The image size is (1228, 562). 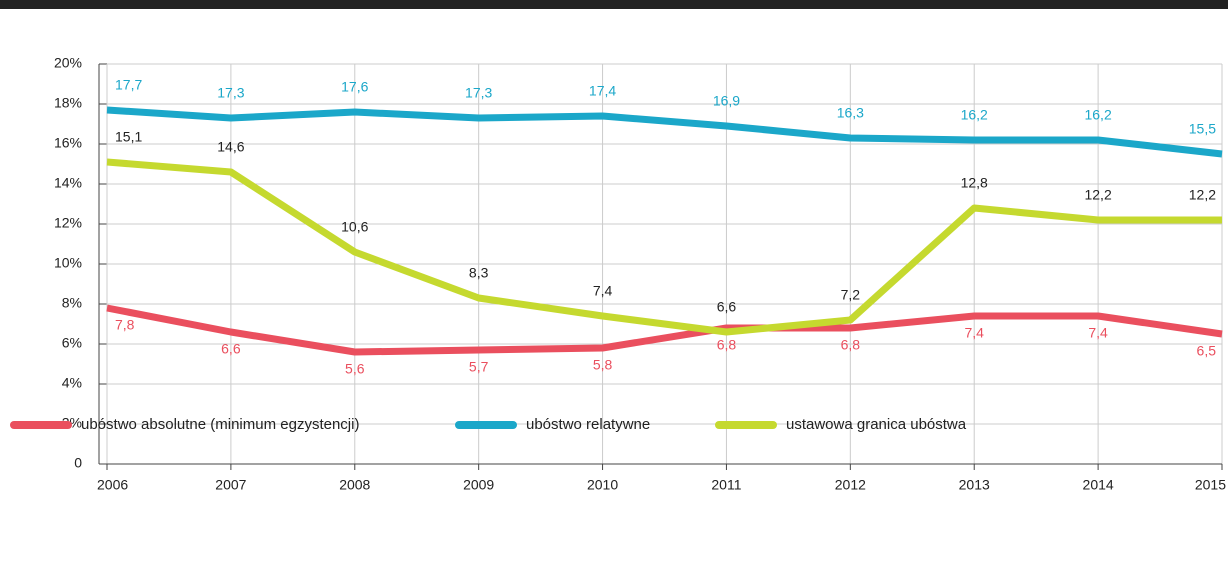 What do you see at coordinates (974, 183) in the screenshot?
I see `data-label: 12,8` at bounding box center [974, 183].